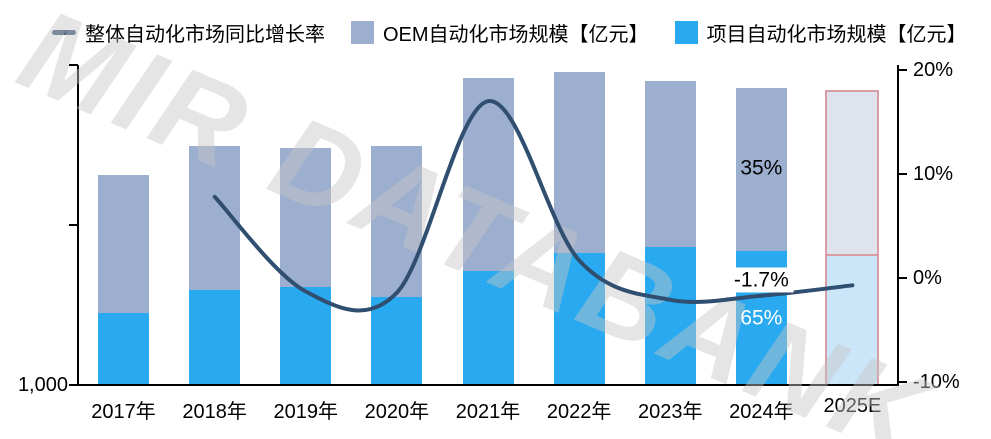  I want to click on right-axis-label-0%: 0%, so click(927, 278).